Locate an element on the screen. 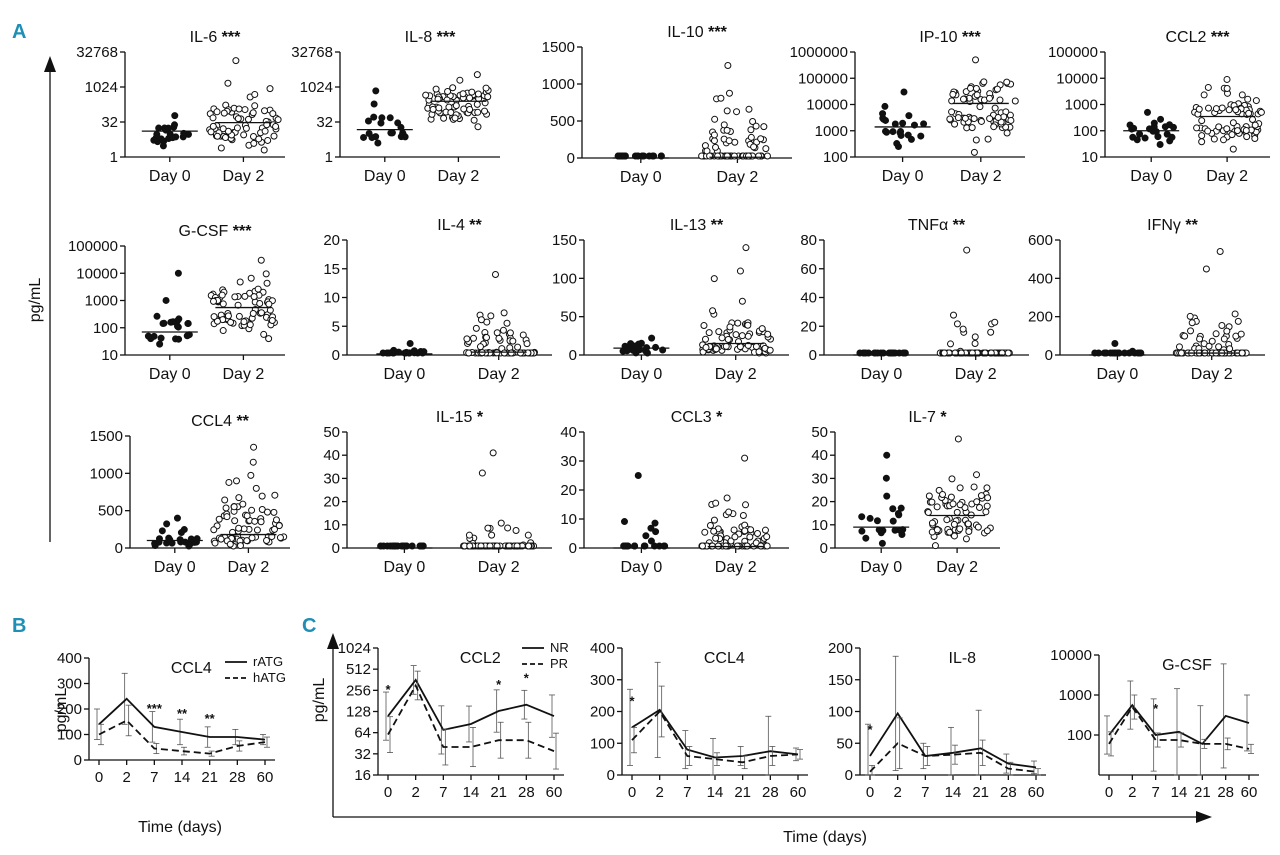  chart-title: CCL3 * is located at coordinates (697, 417).